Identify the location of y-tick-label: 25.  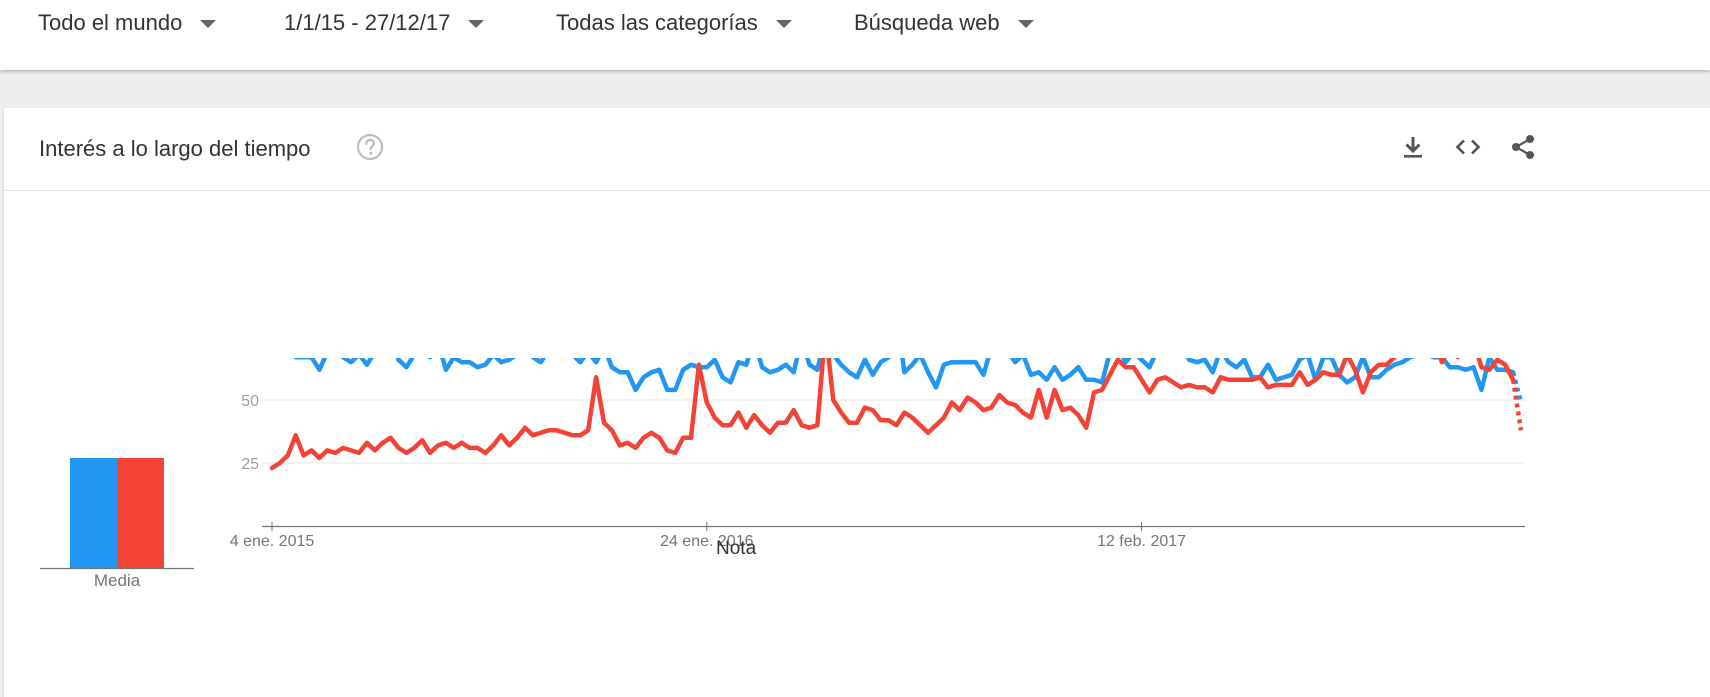
(250, 464).